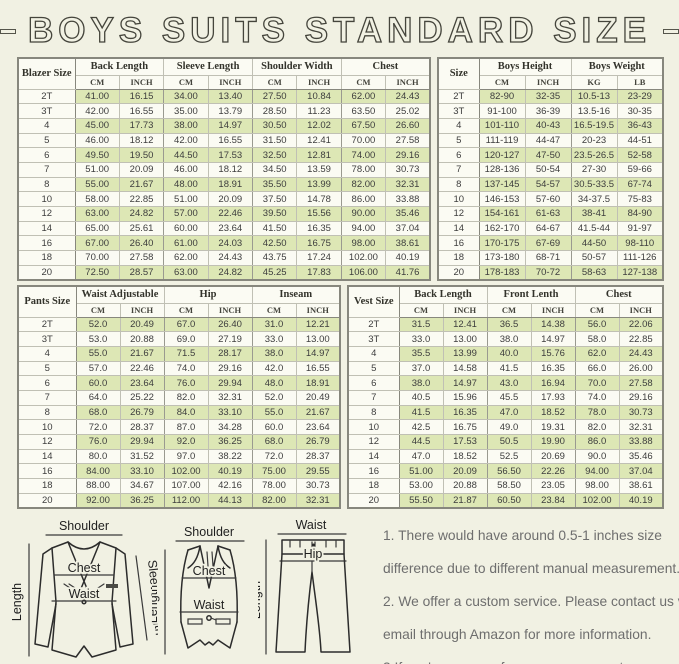 Image resolution: width=679 pixels, height=664 pixels. What do you see at coordinates (594, 96) in the screenshot?
I see `table-cell: 10.5-13` at bounding box center [594, 96].